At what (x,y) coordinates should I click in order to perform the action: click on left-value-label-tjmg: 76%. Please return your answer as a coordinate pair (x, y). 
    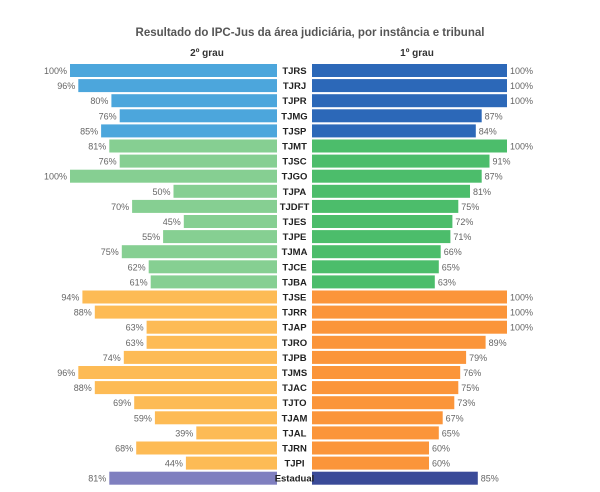
    Looking at the image, I should click on (108, 116).